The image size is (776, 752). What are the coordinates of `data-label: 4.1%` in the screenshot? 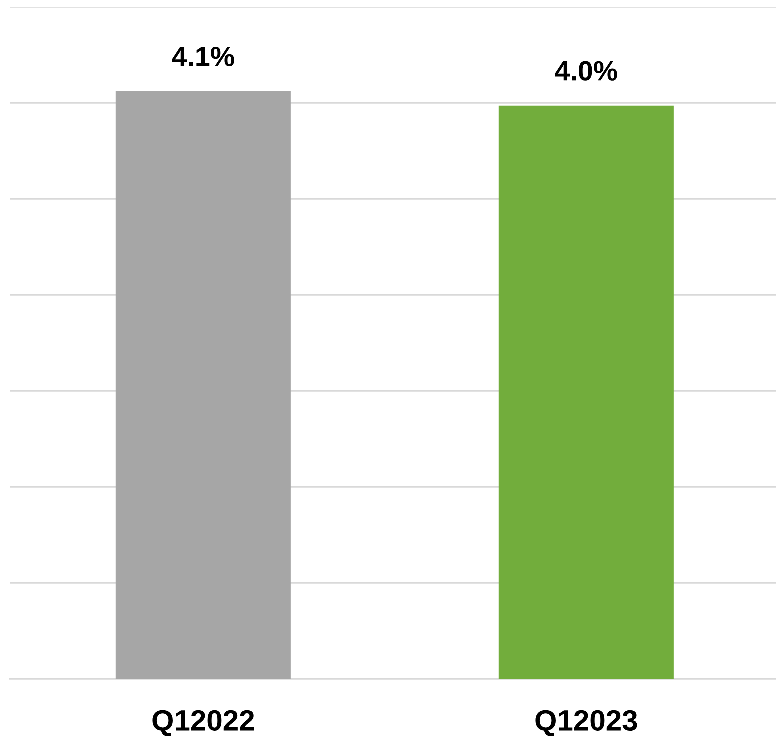 It's located at (203, 57).